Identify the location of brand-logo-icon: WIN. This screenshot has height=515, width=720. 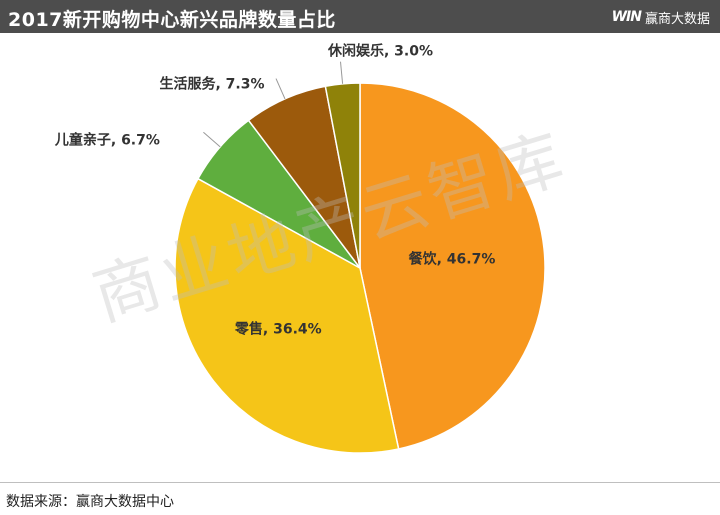
(626, 17).